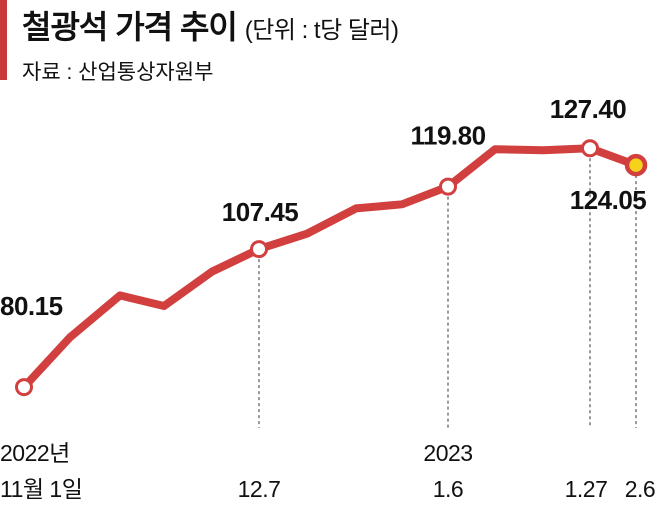  What do you see at coordinates (586, 489) in the screenshot?
I see `x-tick-label: 1.27` at bounding box center [586, 489].